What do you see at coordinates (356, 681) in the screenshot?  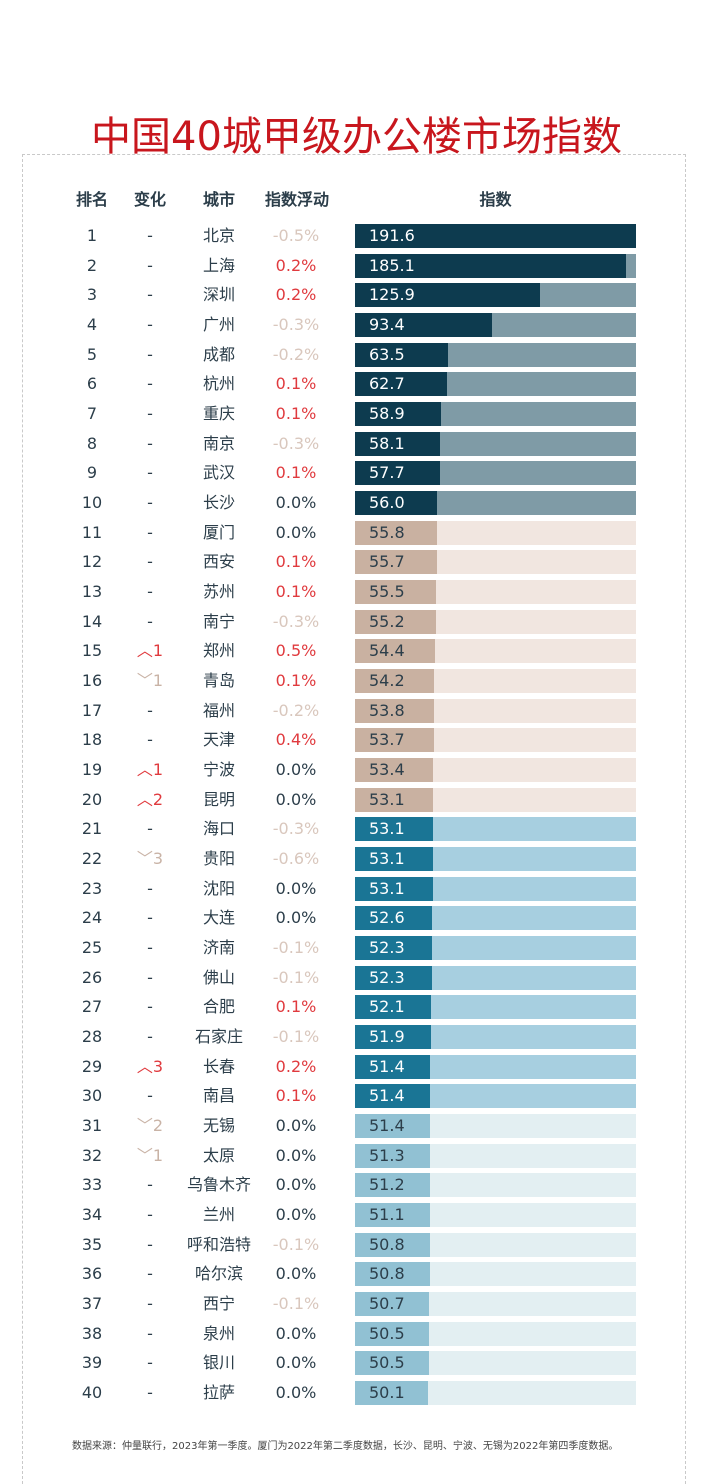 I see `table-row: 16 ﹀1 青岛 0.1% 54.2` at bounding box center [356, 681].